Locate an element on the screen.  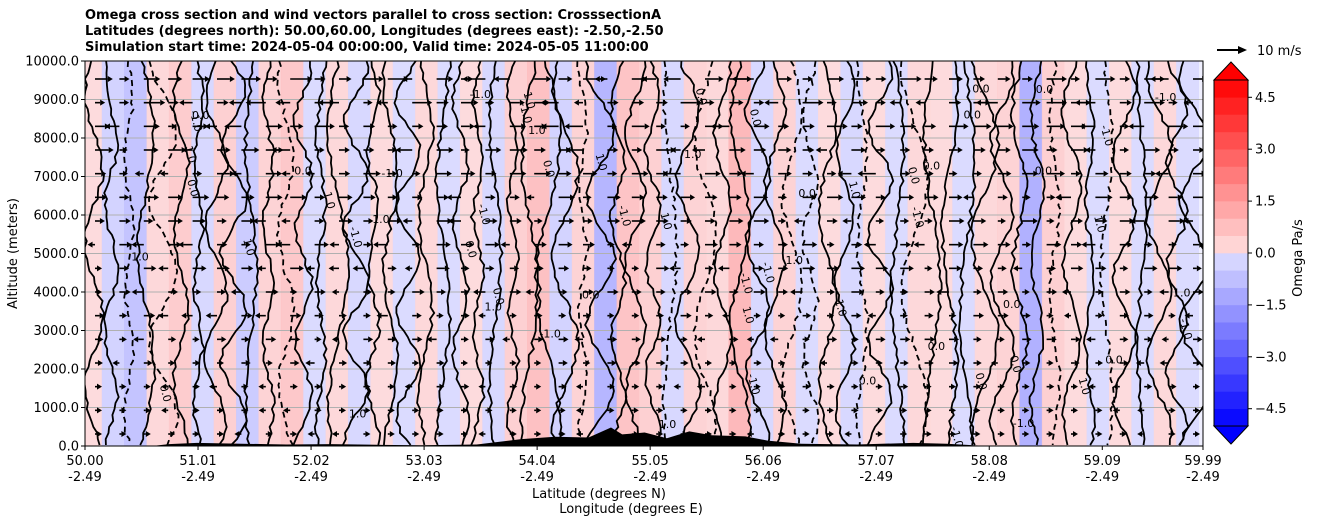
contour-label: -1.0 is located at coordinates (1186, 329).